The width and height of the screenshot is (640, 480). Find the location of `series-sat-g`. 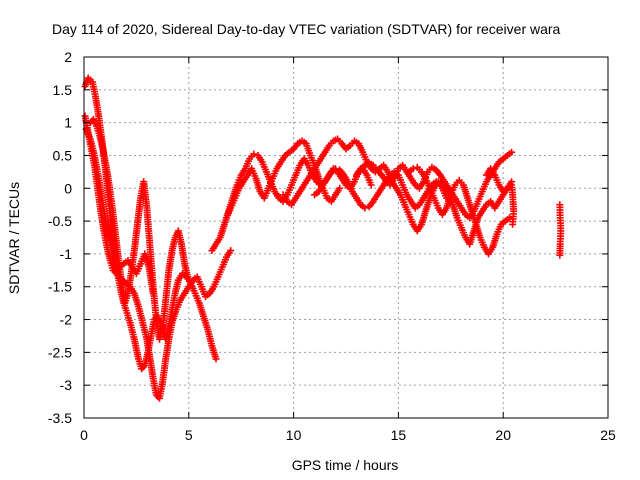

series-sat-g is located at coordinates (367, 185).